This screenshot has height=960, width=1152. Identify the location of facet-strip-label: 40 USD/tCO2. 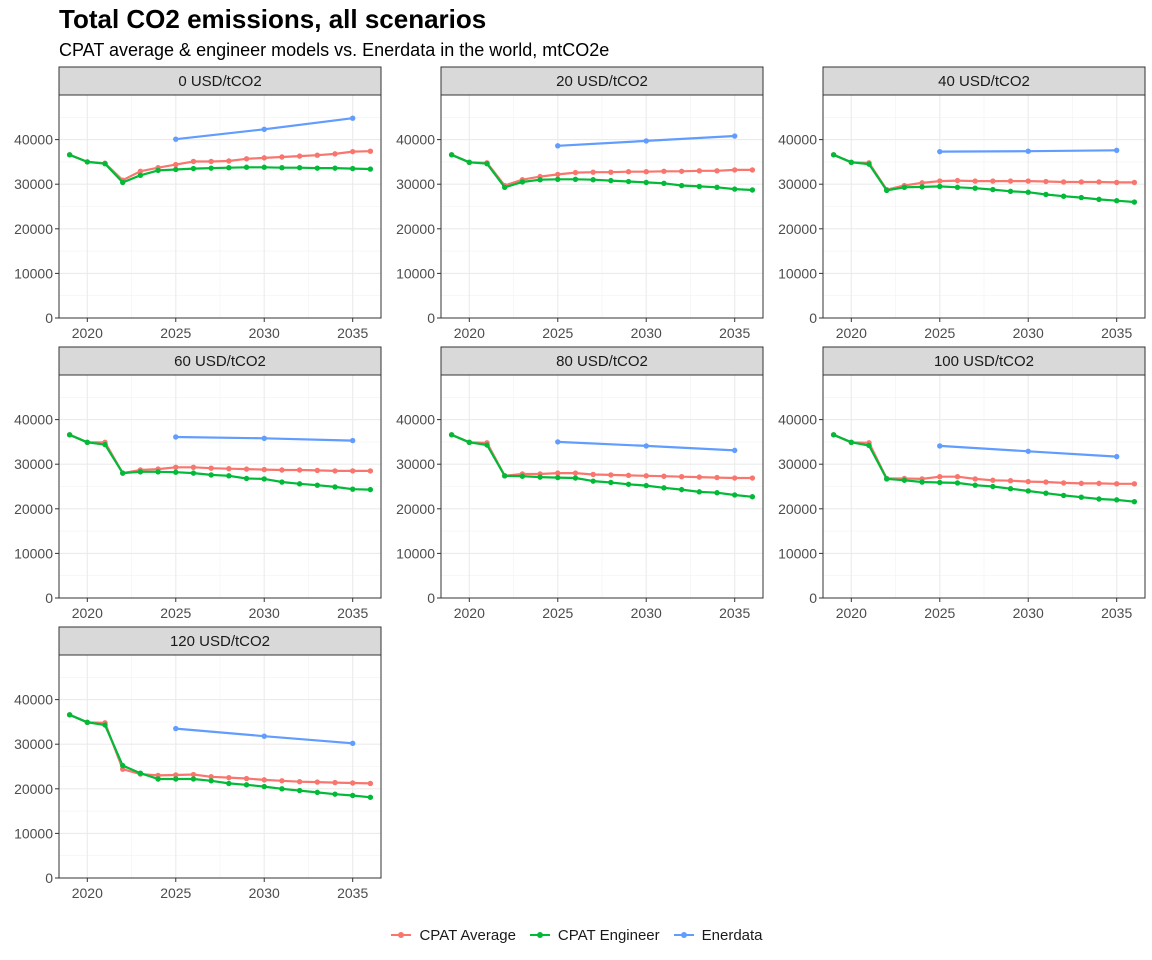
(984, 81).